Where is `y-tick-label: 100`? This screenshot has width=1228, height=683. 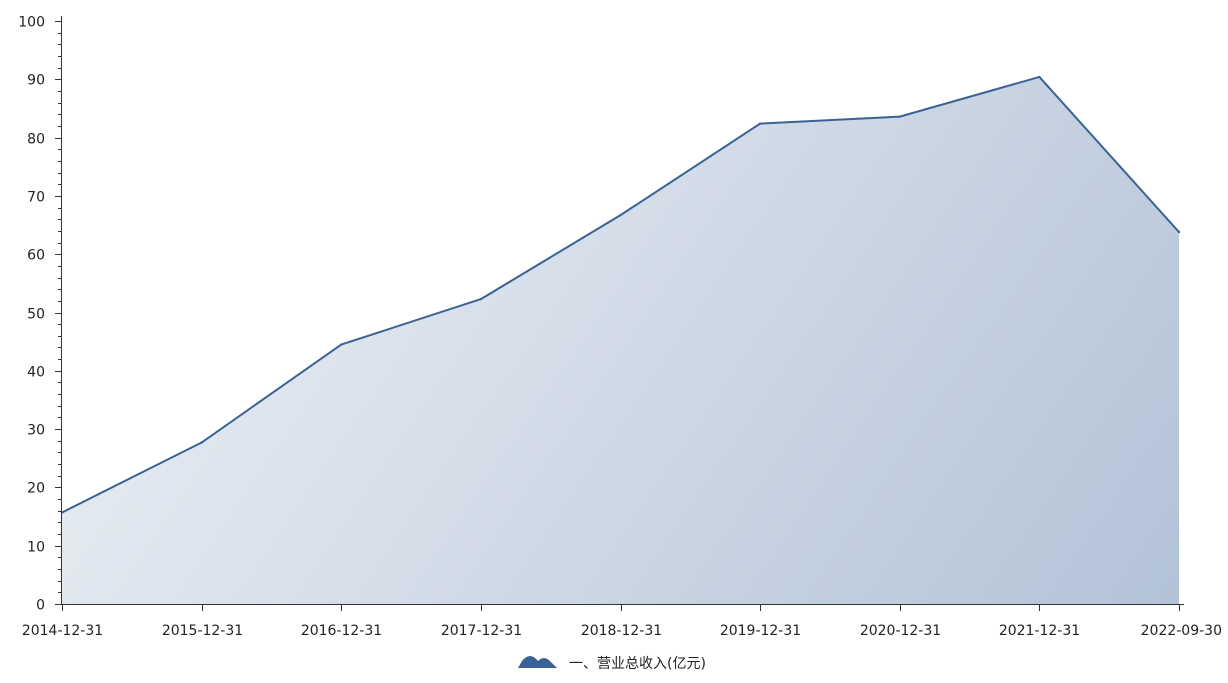 y-tick-label: 100 is located at coordinates (31, 23).